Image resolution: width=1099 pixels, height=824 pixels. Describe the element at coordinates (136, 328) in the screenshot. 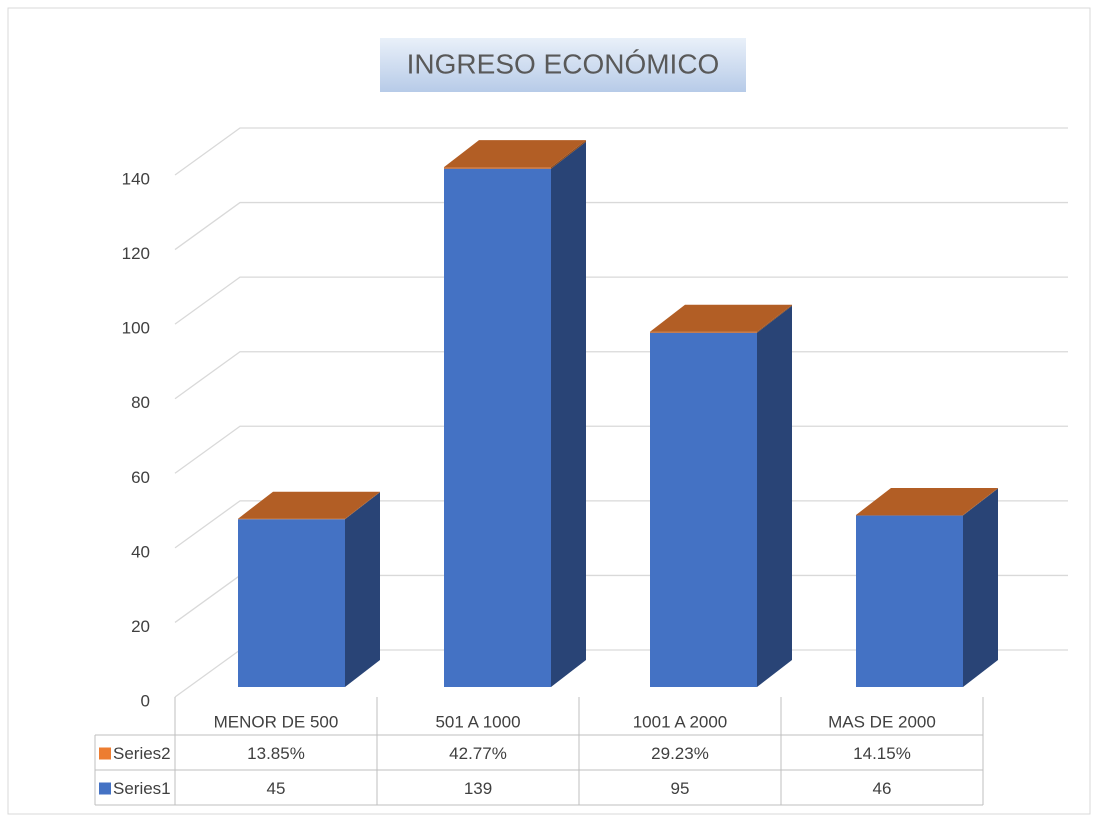

I see `y-tick-label: 100` at that location.